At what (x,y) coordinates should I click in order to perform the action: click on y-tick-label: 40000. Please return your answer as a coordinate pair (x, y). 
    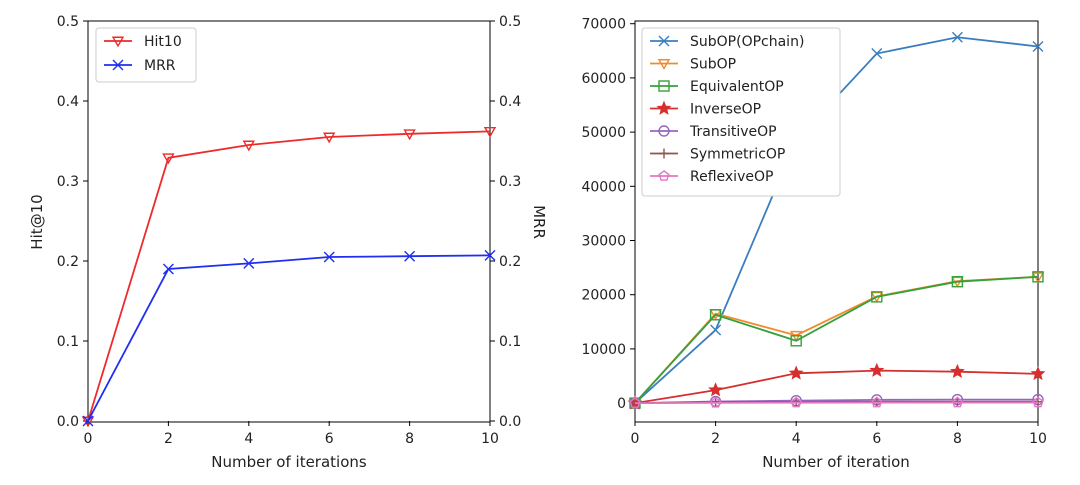
    Looking at the image, I should click on (603, 187).